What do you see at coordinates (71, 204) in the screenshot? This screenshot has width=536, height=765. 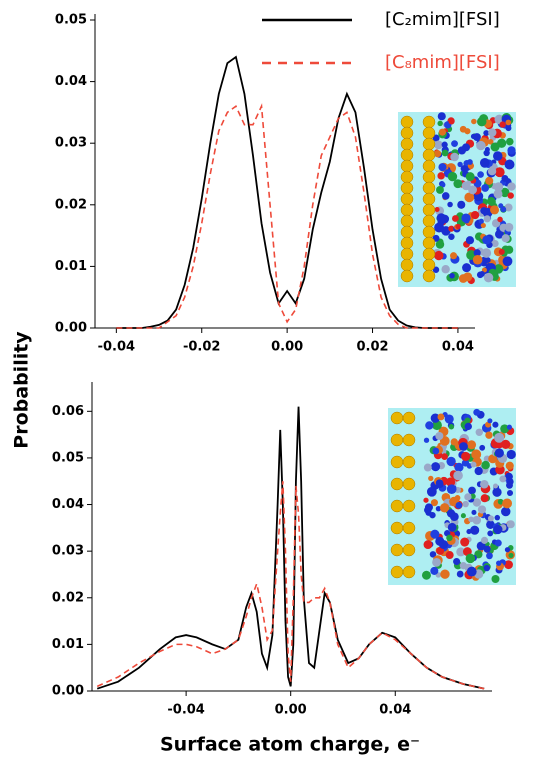 I see `y-tick-label: 0.02` at bounding box center [71, 204].